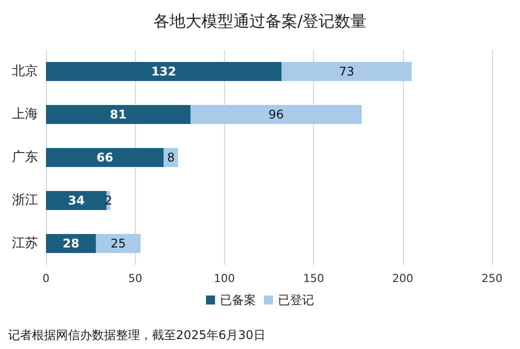 The height and width of the screenshot is (349, 520). What do you see at coordinates (25, 157) in the screenshot?
I see `y-tick-label: 广东` at bounding box center [25, 157].